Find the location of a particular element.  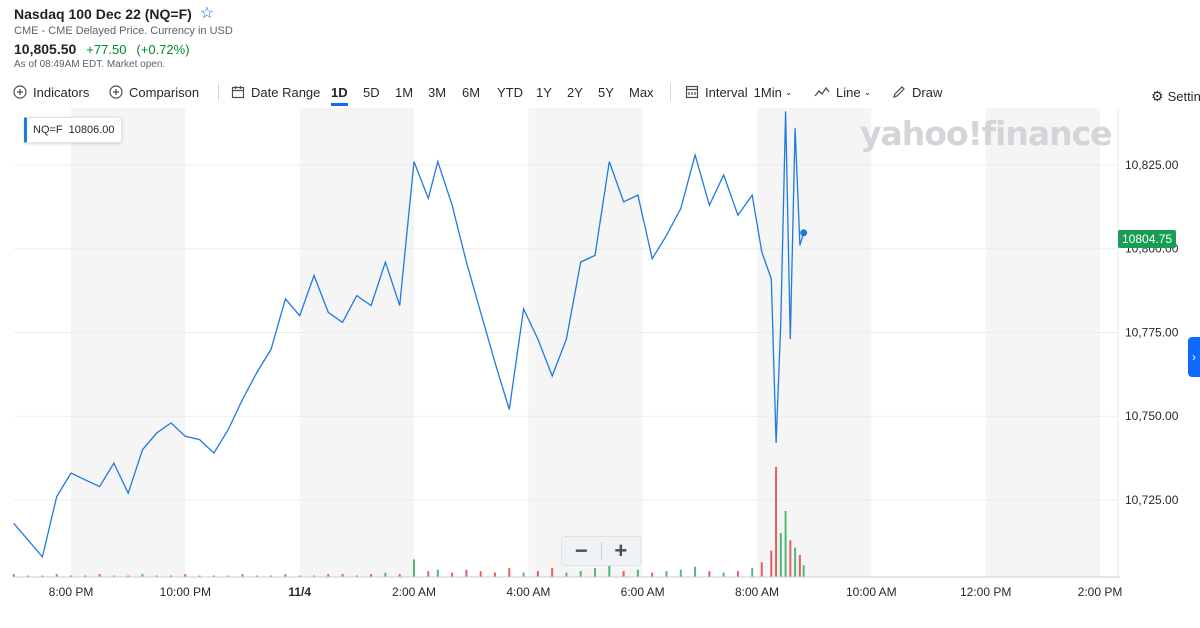

price-change: +77.50 is located at coordinates (106, 49).